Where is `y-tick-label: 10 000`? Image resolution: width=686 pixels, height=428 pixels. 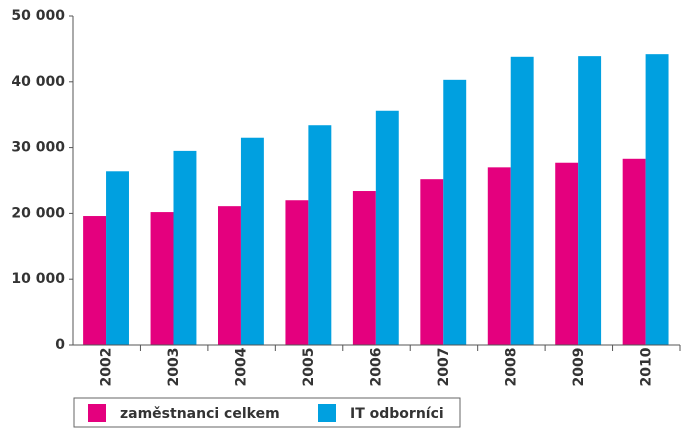 y-tick-label: 10 000 is located at coordinates (38, 279).